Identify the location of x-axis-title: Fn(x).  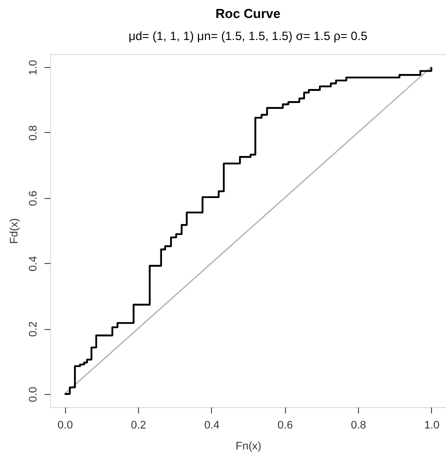
(249, 446).